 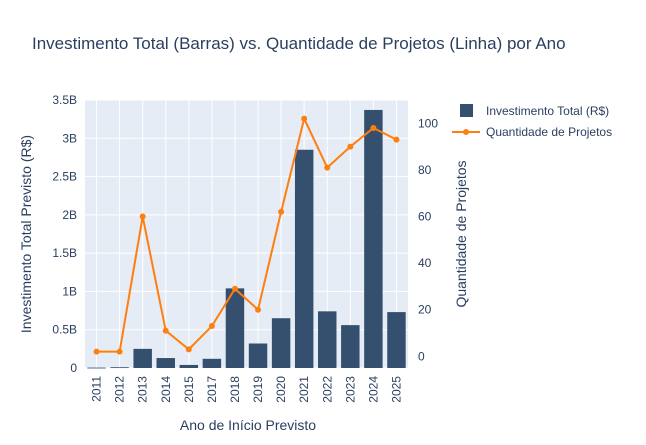 What do you see at coordinates (281, 389) in the screenshot?
I see `x-tick-2020: 2020` at bounding box center [281, 389].